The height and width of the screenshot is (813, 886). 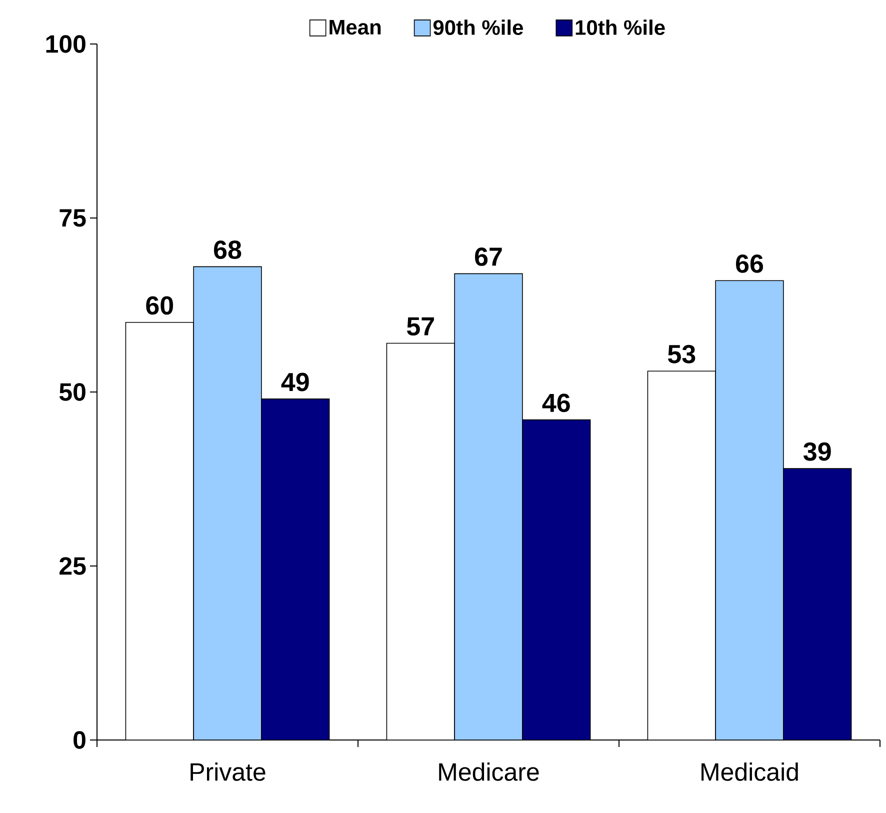 What do you see at coordinates (556, 403) in the screenshot?
I see `data-label: 46` at bounding box center [556, 403].